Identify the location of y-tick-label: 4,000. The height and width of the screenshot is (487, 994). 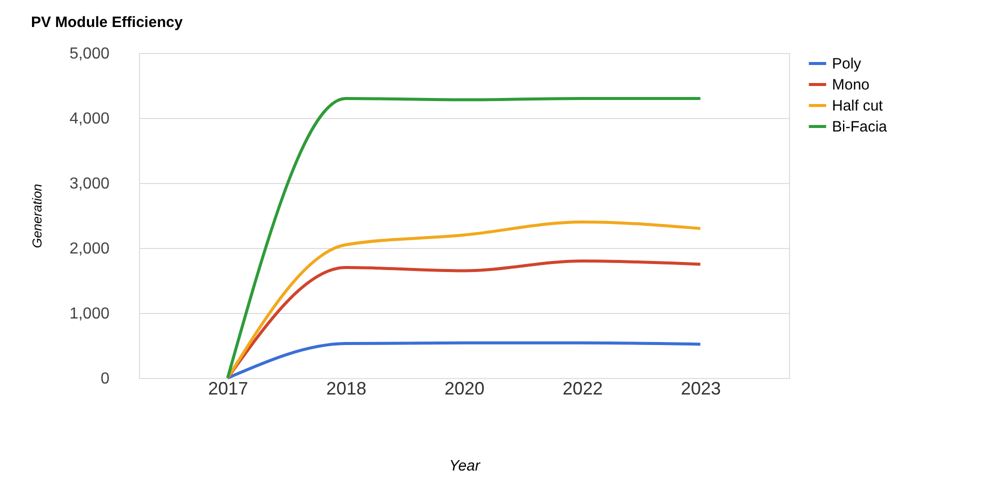
(89, 119).